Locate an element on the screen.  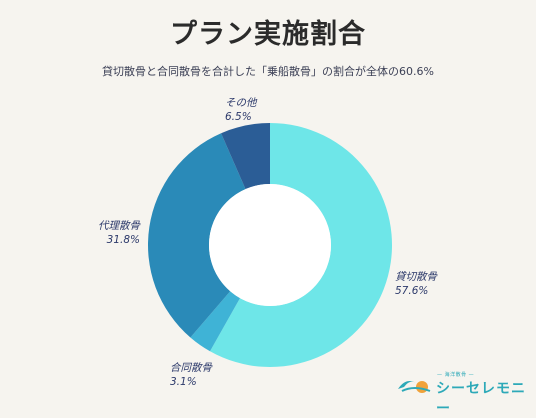
chart-subtitle: 貸切散骨と合同散骨を合計した「乗船散骨」の割合が全体の60.6% is located at coordinates (268, 71).